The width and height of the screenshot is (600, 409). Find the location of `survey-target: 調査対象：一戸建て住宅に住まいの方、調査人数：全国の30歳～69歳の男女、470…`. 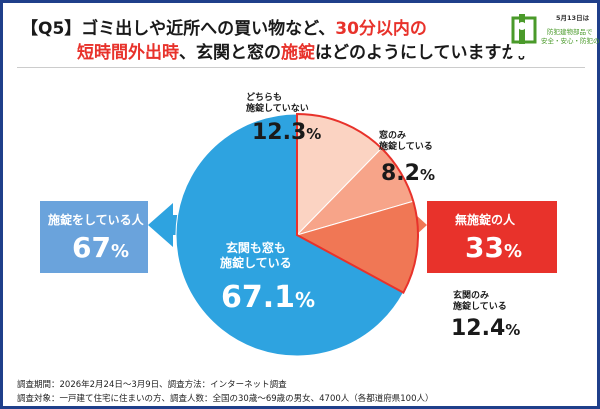

survey-target: 調査対象：一戸建て住宅に住まいの方、調査人数：全国の30歳～69歳の男女、470… is located at coordinates (225, 399).